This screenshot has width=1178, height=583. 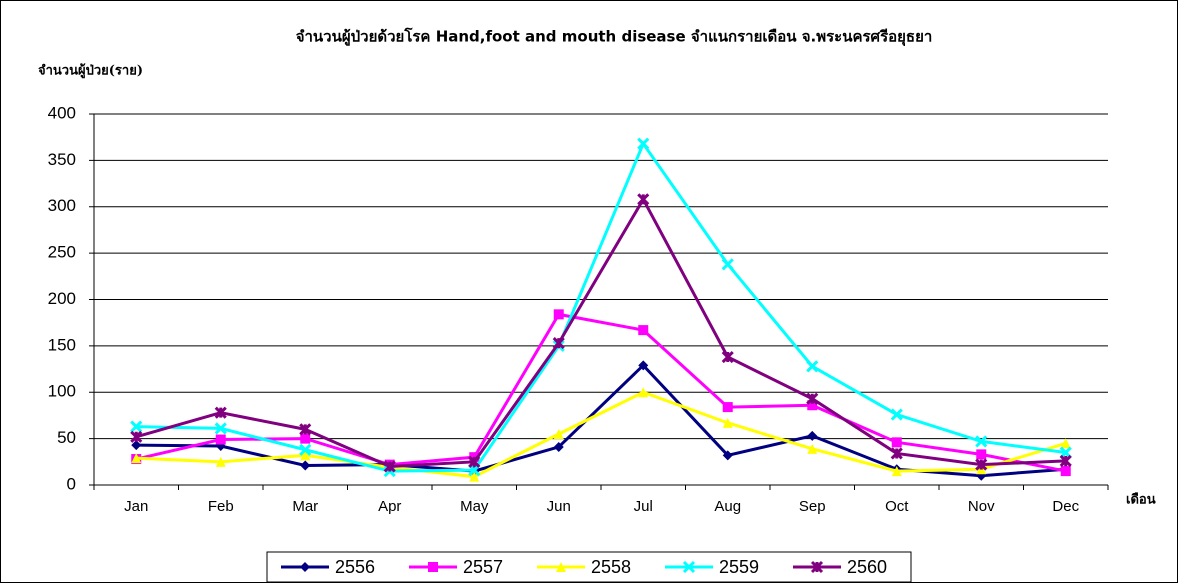 What do you see at coordinates (389, 506) in the screenshot?
I see `x-tick-label: Apr` at bounding box center [389, 506].